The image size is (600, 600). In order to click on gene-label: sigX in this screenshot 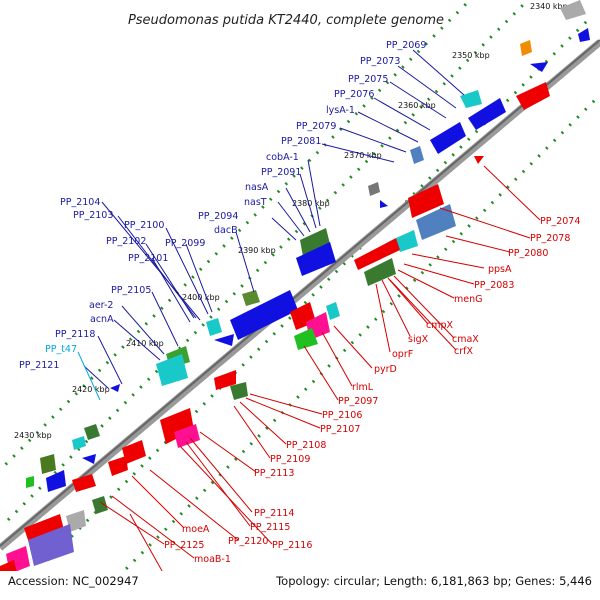, I will do `click(418, 339)`.